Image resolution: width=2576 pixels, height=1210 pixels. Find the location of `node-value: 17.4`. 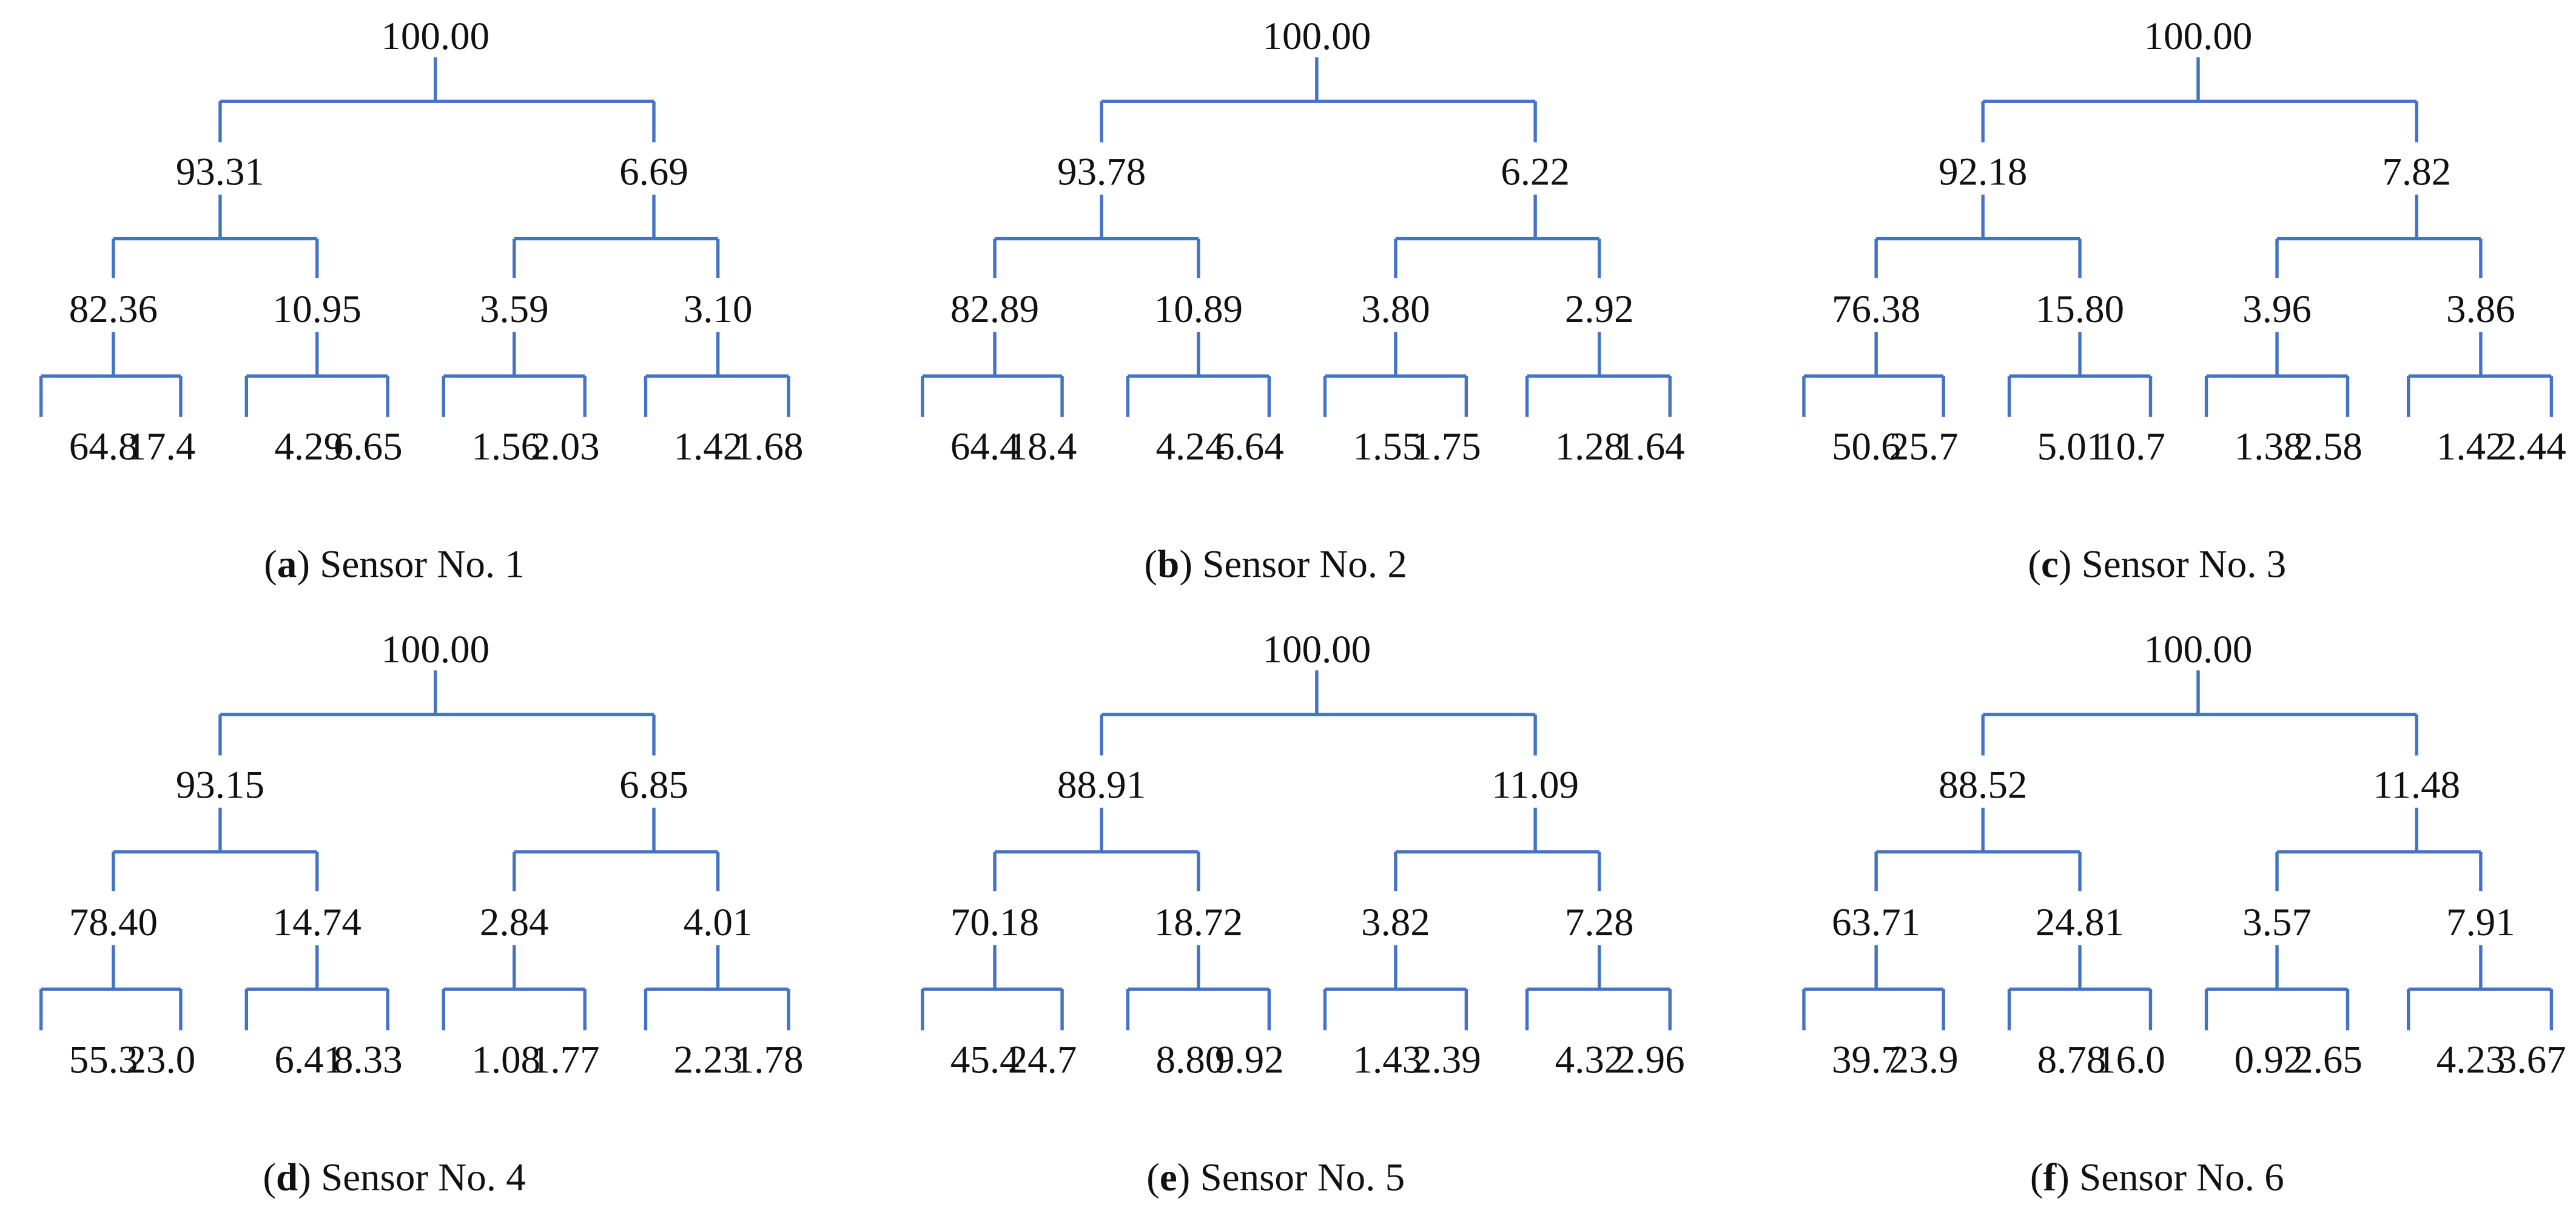

node-value: 17.4 is located at coordinates (161, 447).